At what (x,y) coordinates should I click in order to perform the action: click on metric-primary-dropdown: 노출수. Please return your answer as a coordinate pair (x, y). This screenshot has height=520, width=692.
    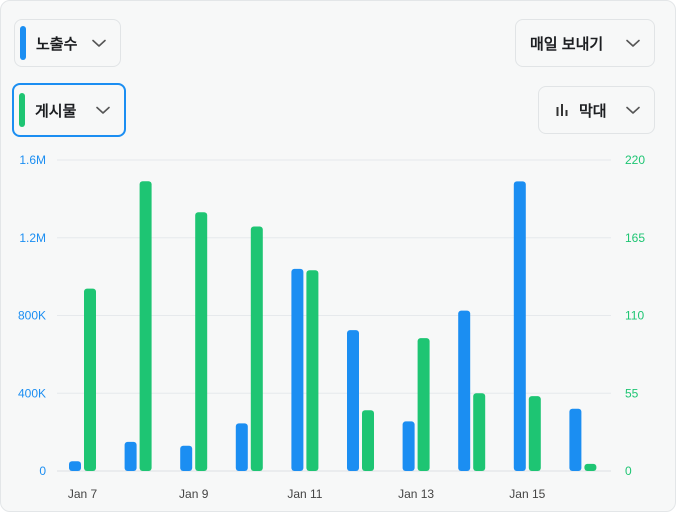
    Looking at the image, I should click on (67, 43).